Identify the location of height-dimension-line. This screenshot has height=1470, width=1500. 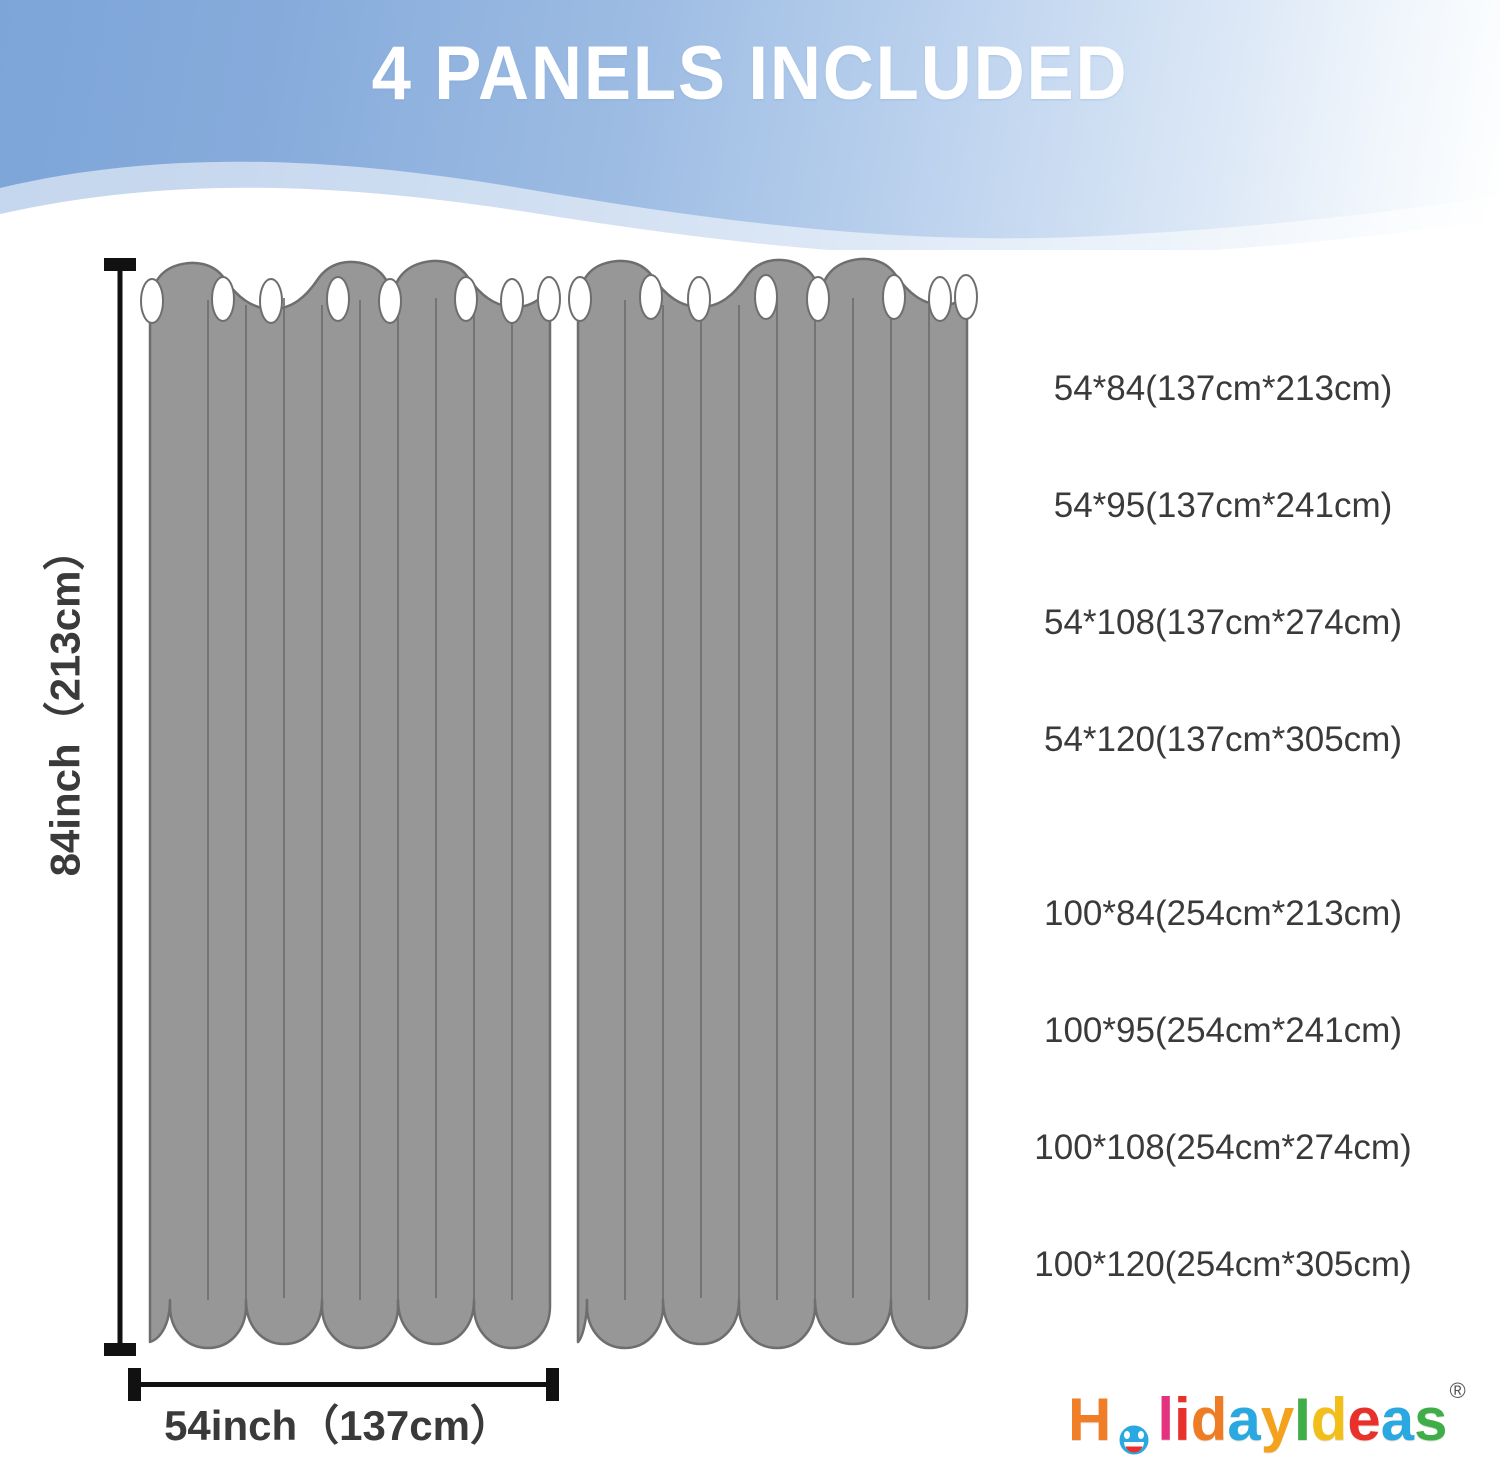
(120, 807).